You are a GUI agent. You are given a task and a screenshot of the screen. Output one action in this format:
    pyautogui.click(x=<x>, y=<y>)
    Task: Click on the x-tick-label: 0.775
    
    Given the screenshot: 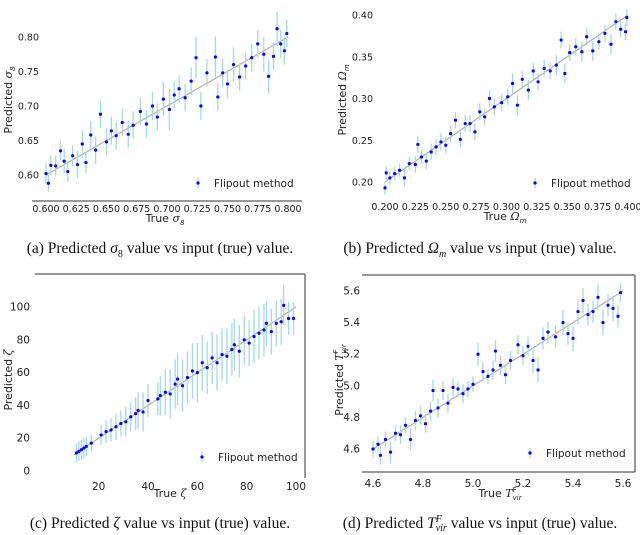 What is the action you would take?
    pyautogui.click(x=257, y=209)
    